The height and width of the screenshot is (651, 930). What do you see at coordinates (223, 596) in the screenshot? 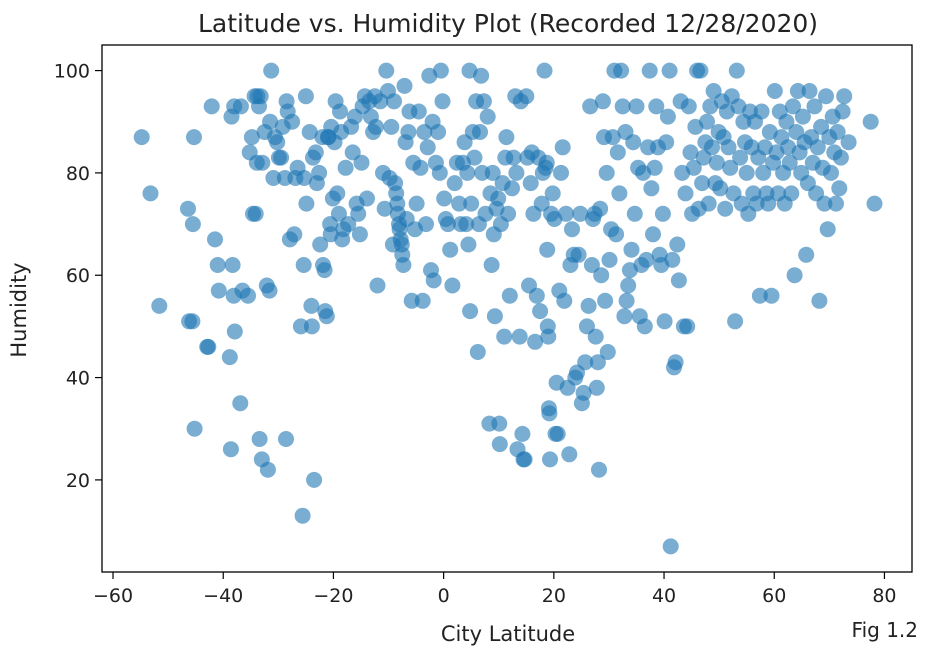
I see `x-tick-label: −40` at bounding box center [223, 596].